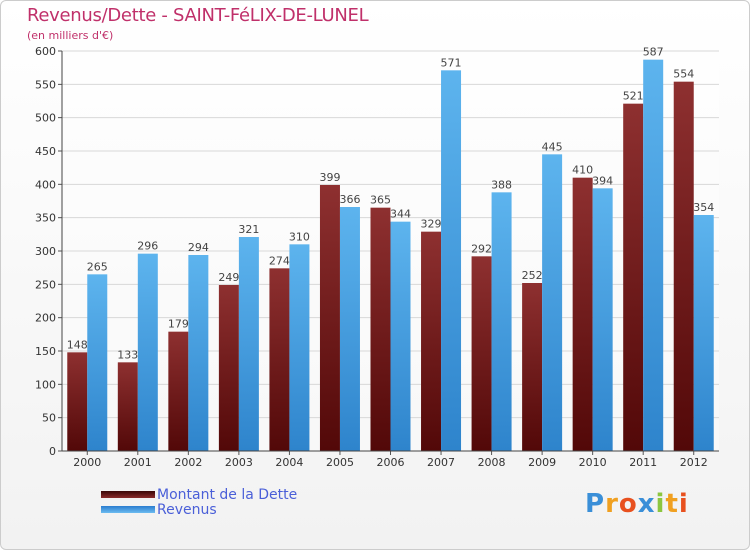  I want to click on bar-revenus-2007, so click(451, 260).